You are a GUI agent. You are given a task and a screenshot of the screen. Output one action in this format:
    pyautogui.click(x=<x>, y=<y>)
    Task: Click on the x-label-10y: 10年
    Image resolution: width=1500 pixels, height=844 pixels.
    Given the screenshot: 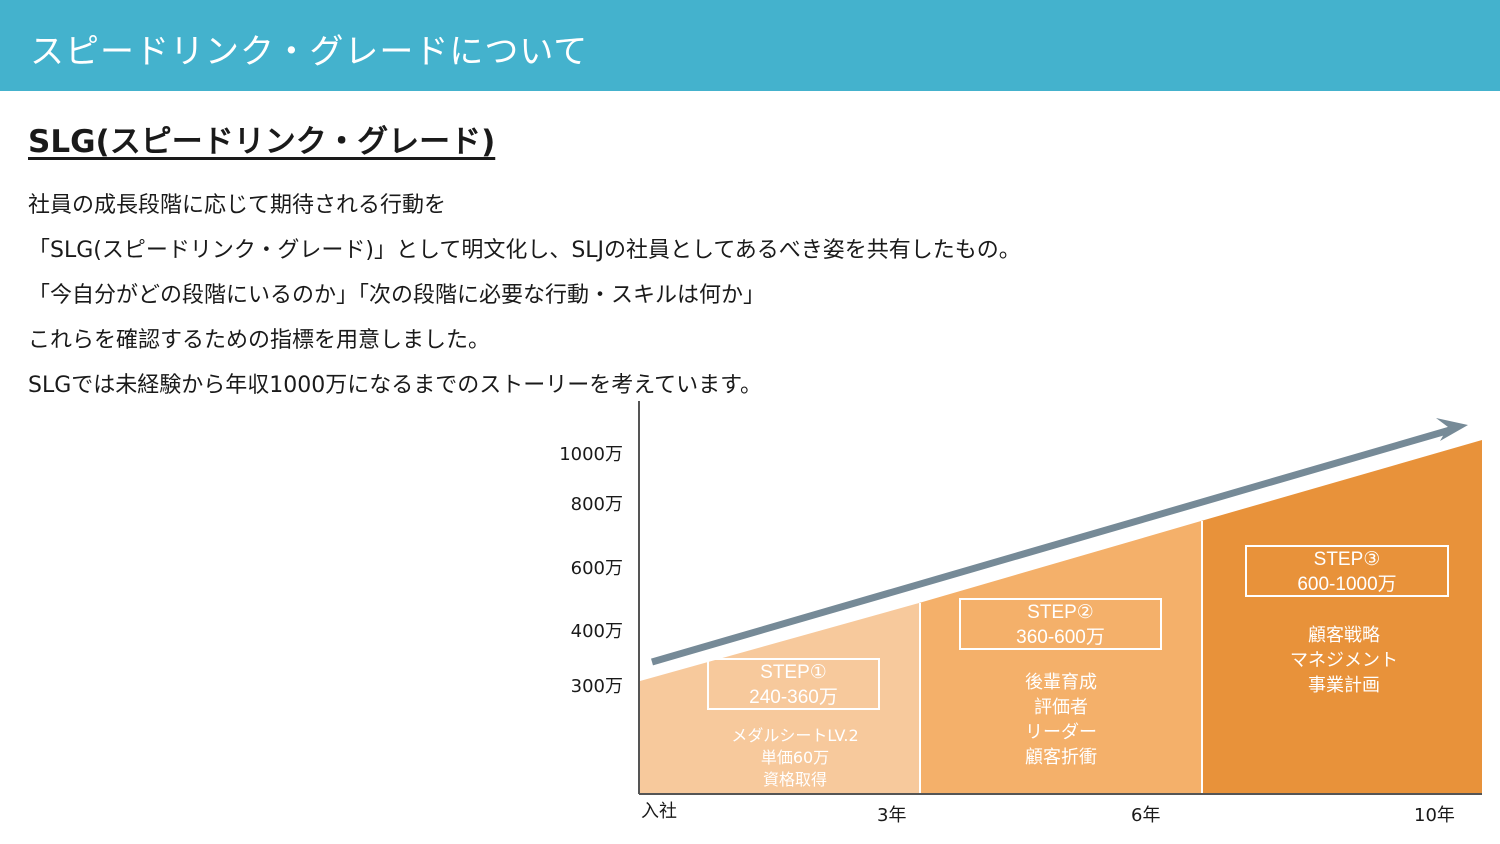 What is the action you would take?
    pyautogui.click(x=1434, y=815)
    